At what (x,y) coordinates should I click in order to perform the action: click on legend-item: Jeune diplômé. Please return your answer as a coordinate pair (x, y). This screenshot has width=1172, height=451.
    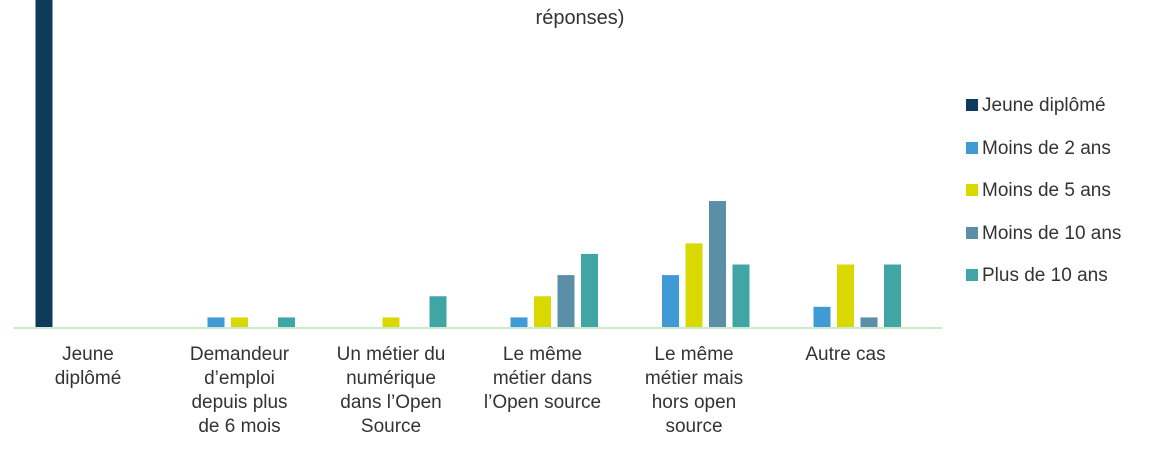
    Looking at the image, I should click on (1036, 106).